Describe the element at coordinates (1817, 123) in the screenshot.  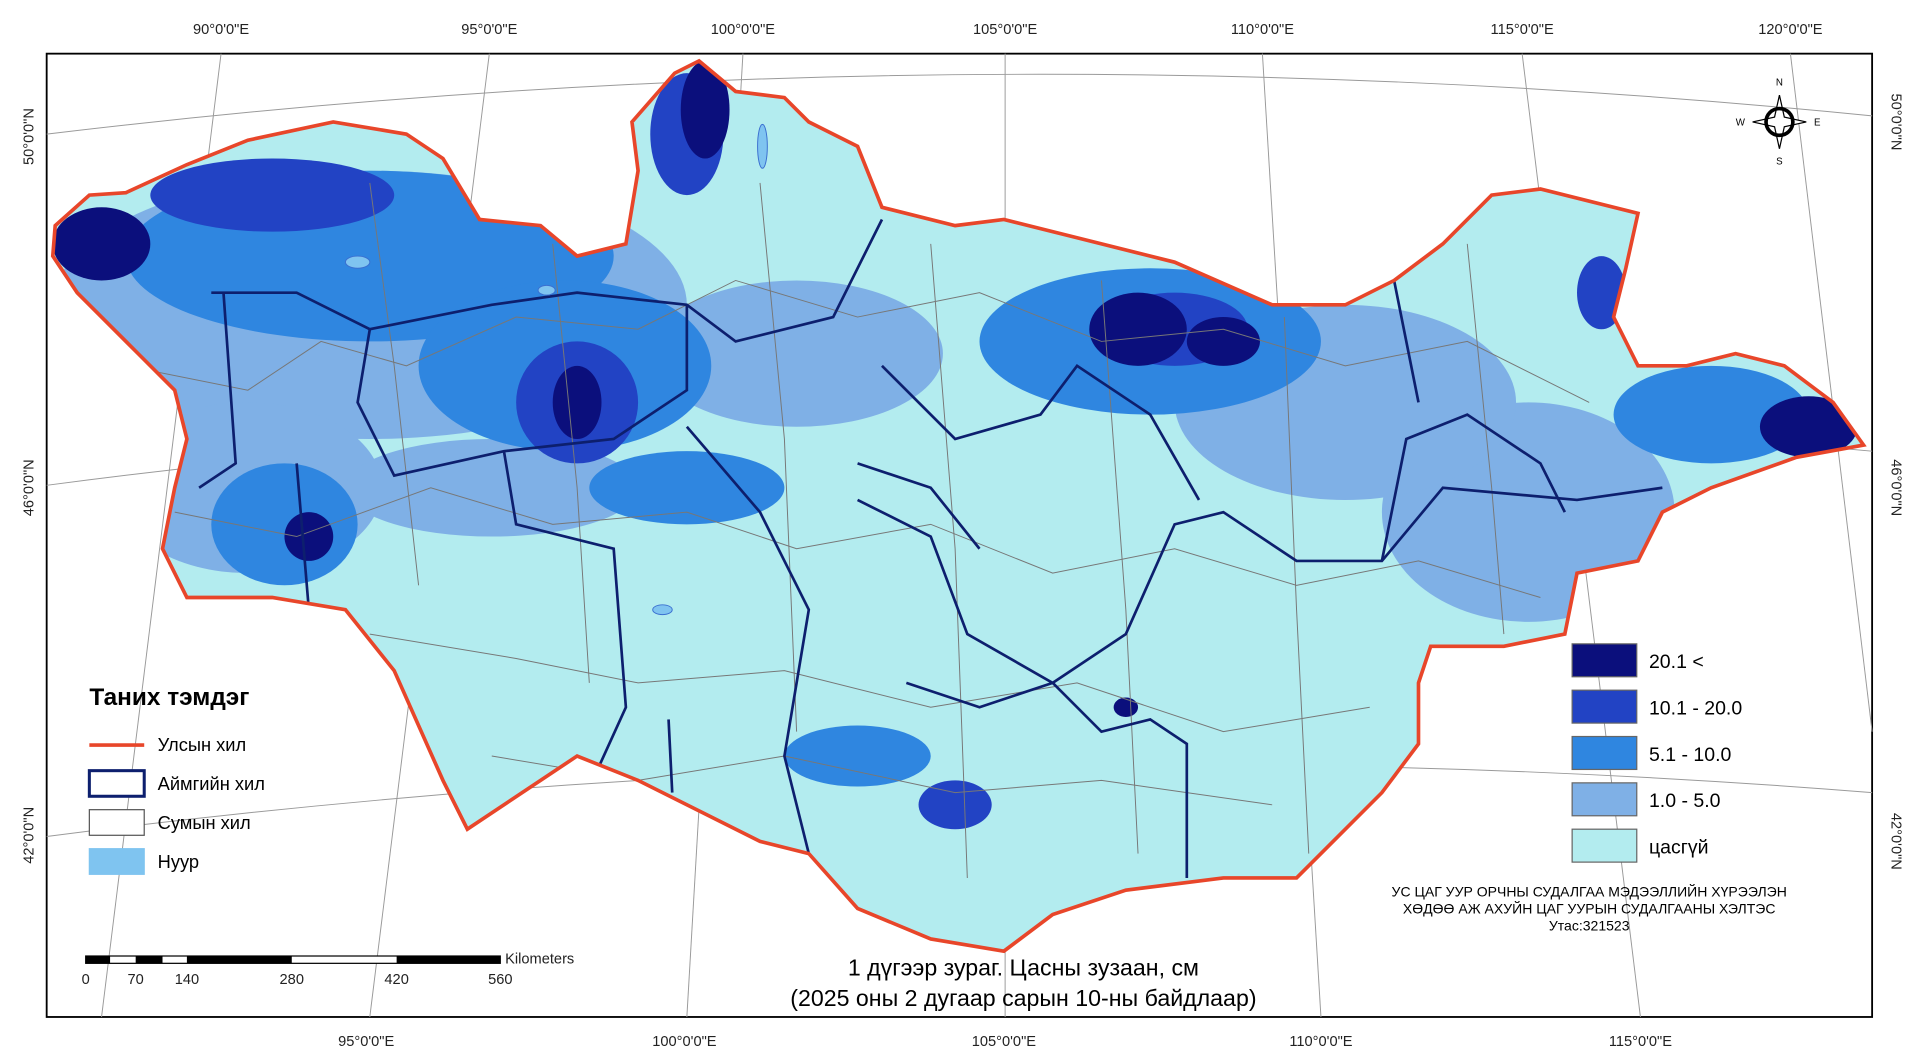
I see `compass-letter: E` at that location.